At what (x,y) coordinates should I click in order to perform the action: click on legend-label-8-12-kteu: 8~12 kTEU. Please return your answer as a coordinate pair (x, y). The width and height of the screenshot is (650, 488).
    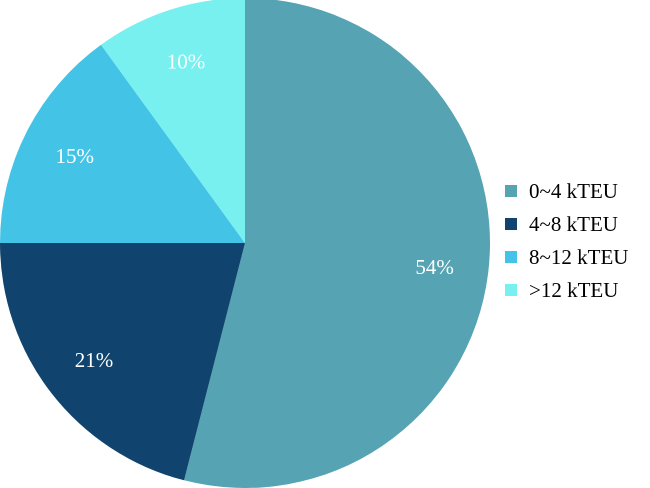
    Looking at the image, I should click on (578, 257).